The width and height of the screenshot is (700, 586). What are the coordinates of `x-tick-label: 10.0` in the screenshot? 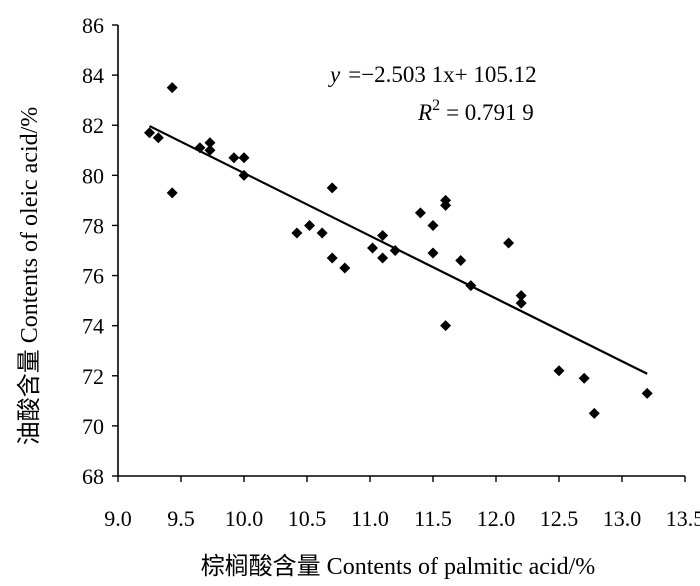 It's located at (244, 518).